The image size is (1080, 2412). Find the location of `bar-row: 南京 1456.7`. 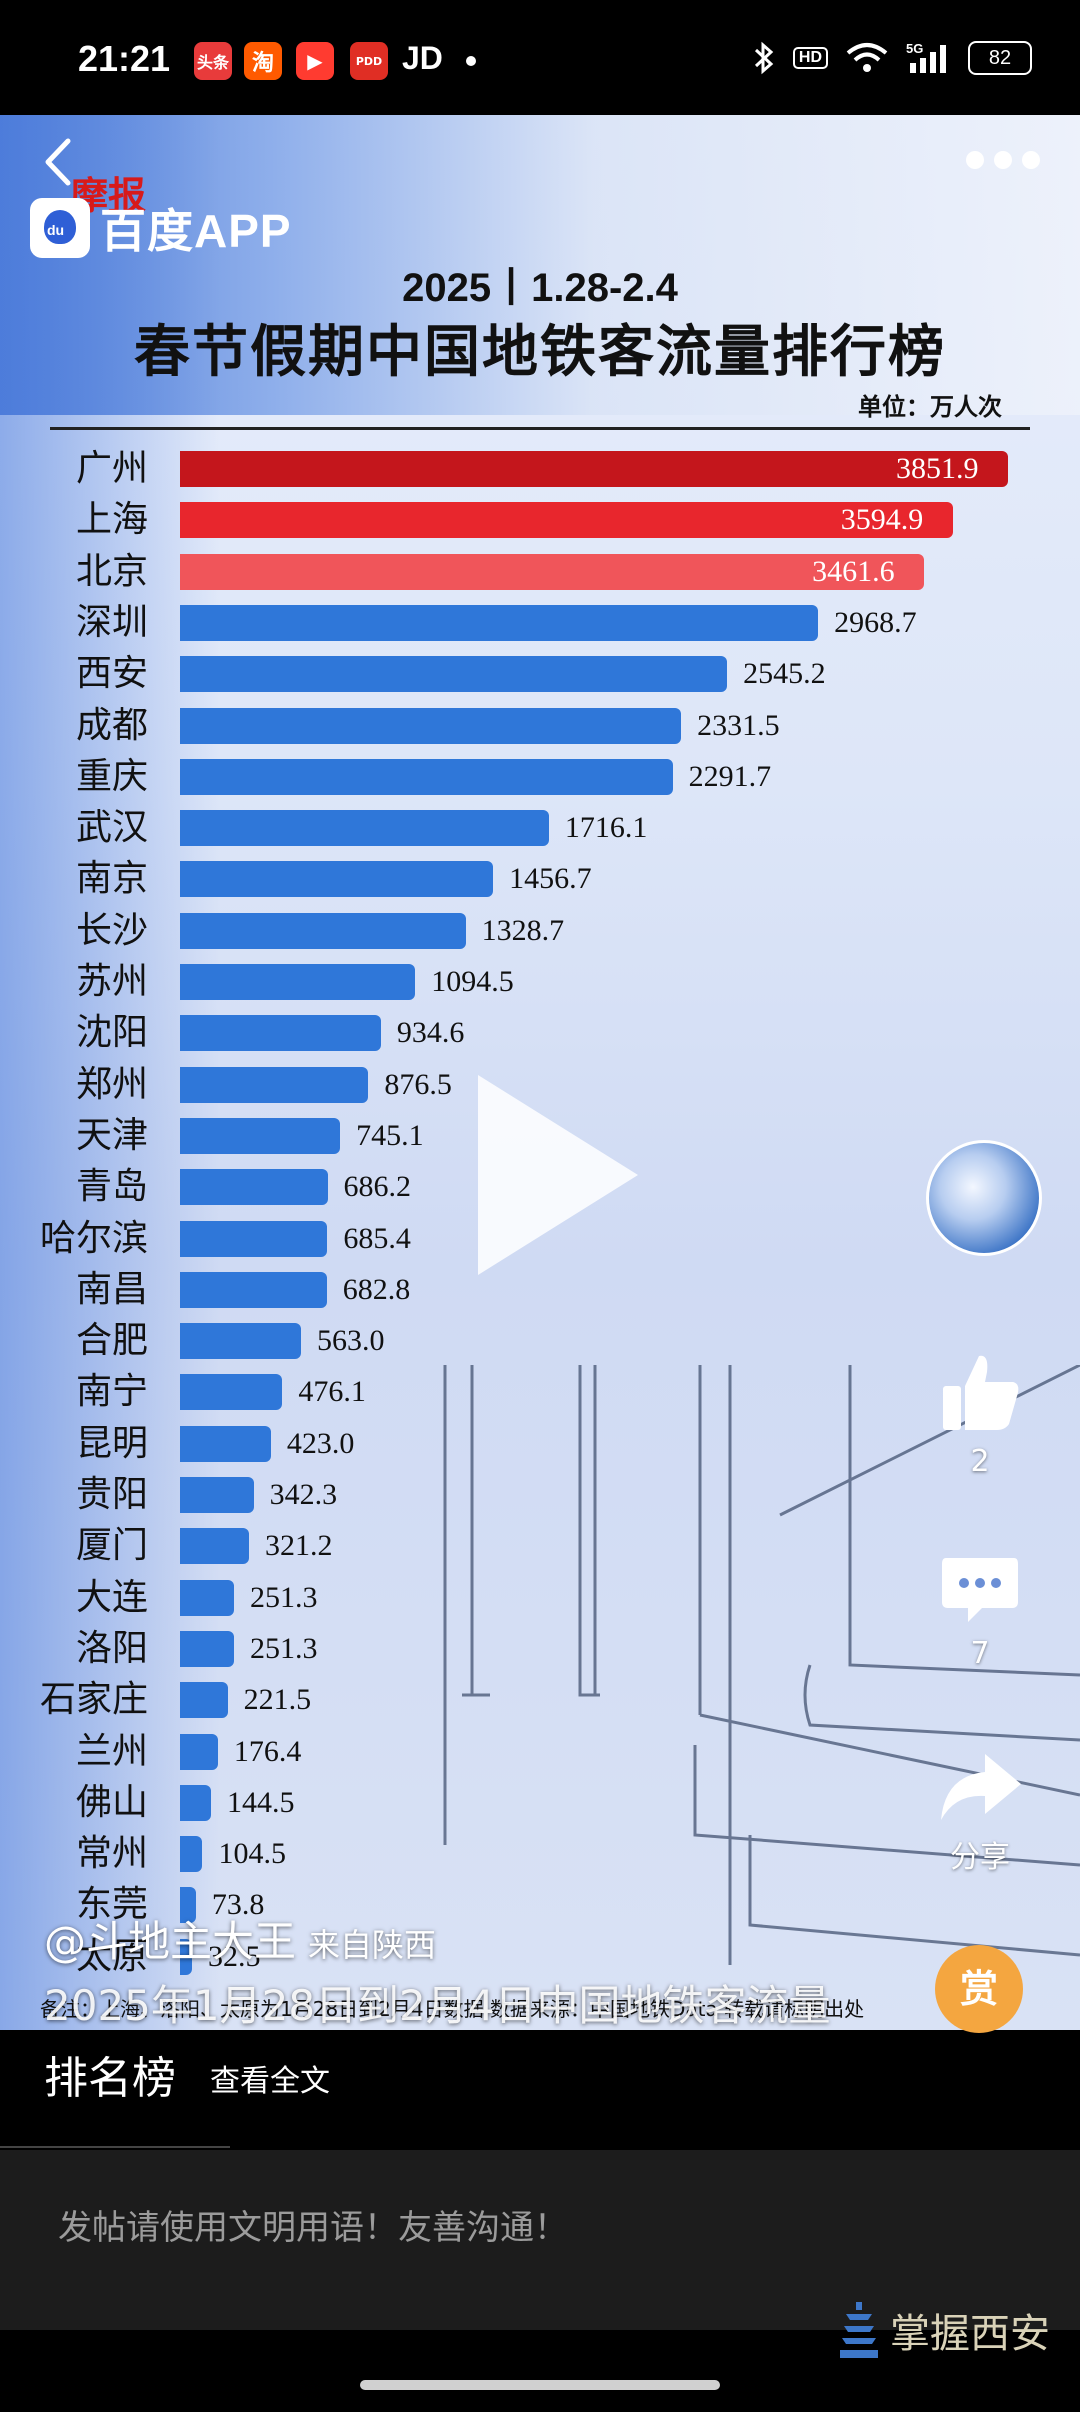

bar-row: 南京 1456.7 is located at coordinates (540, 879).